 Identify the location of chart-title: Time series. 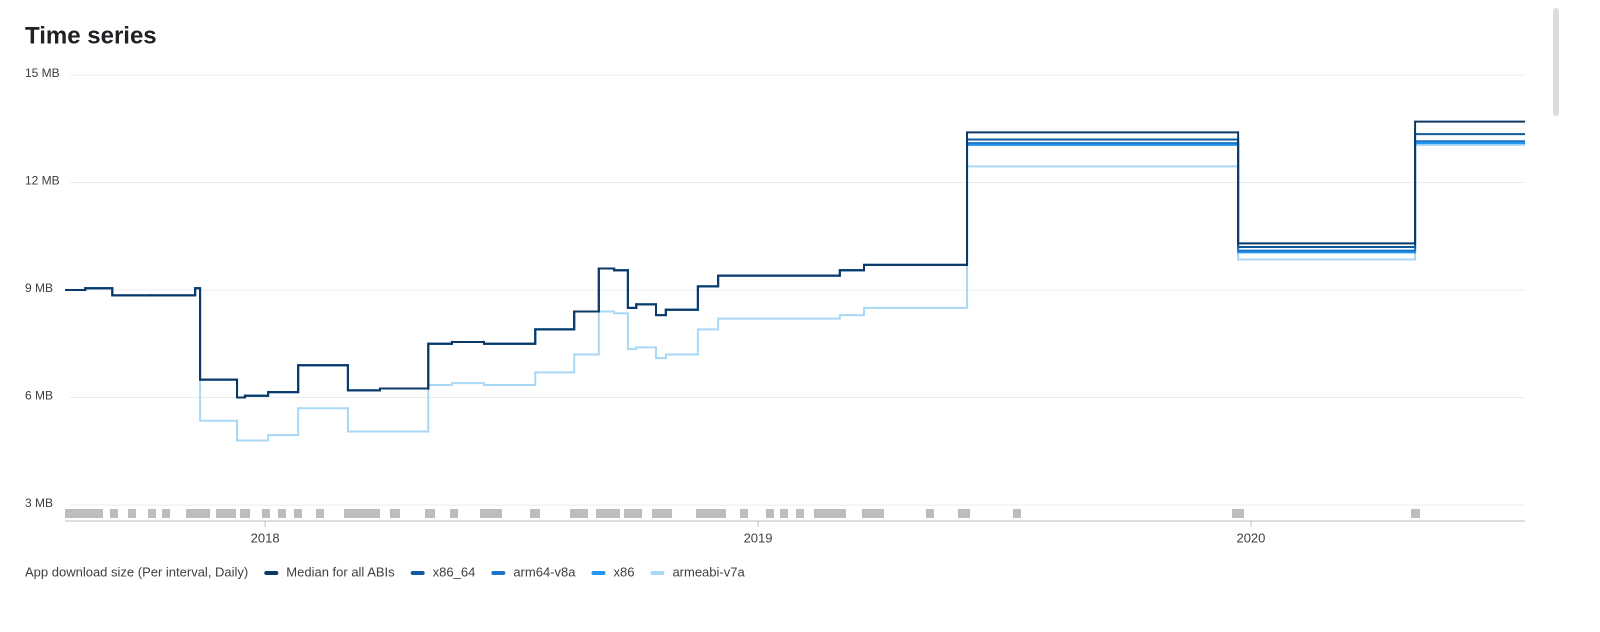
(91, 35).